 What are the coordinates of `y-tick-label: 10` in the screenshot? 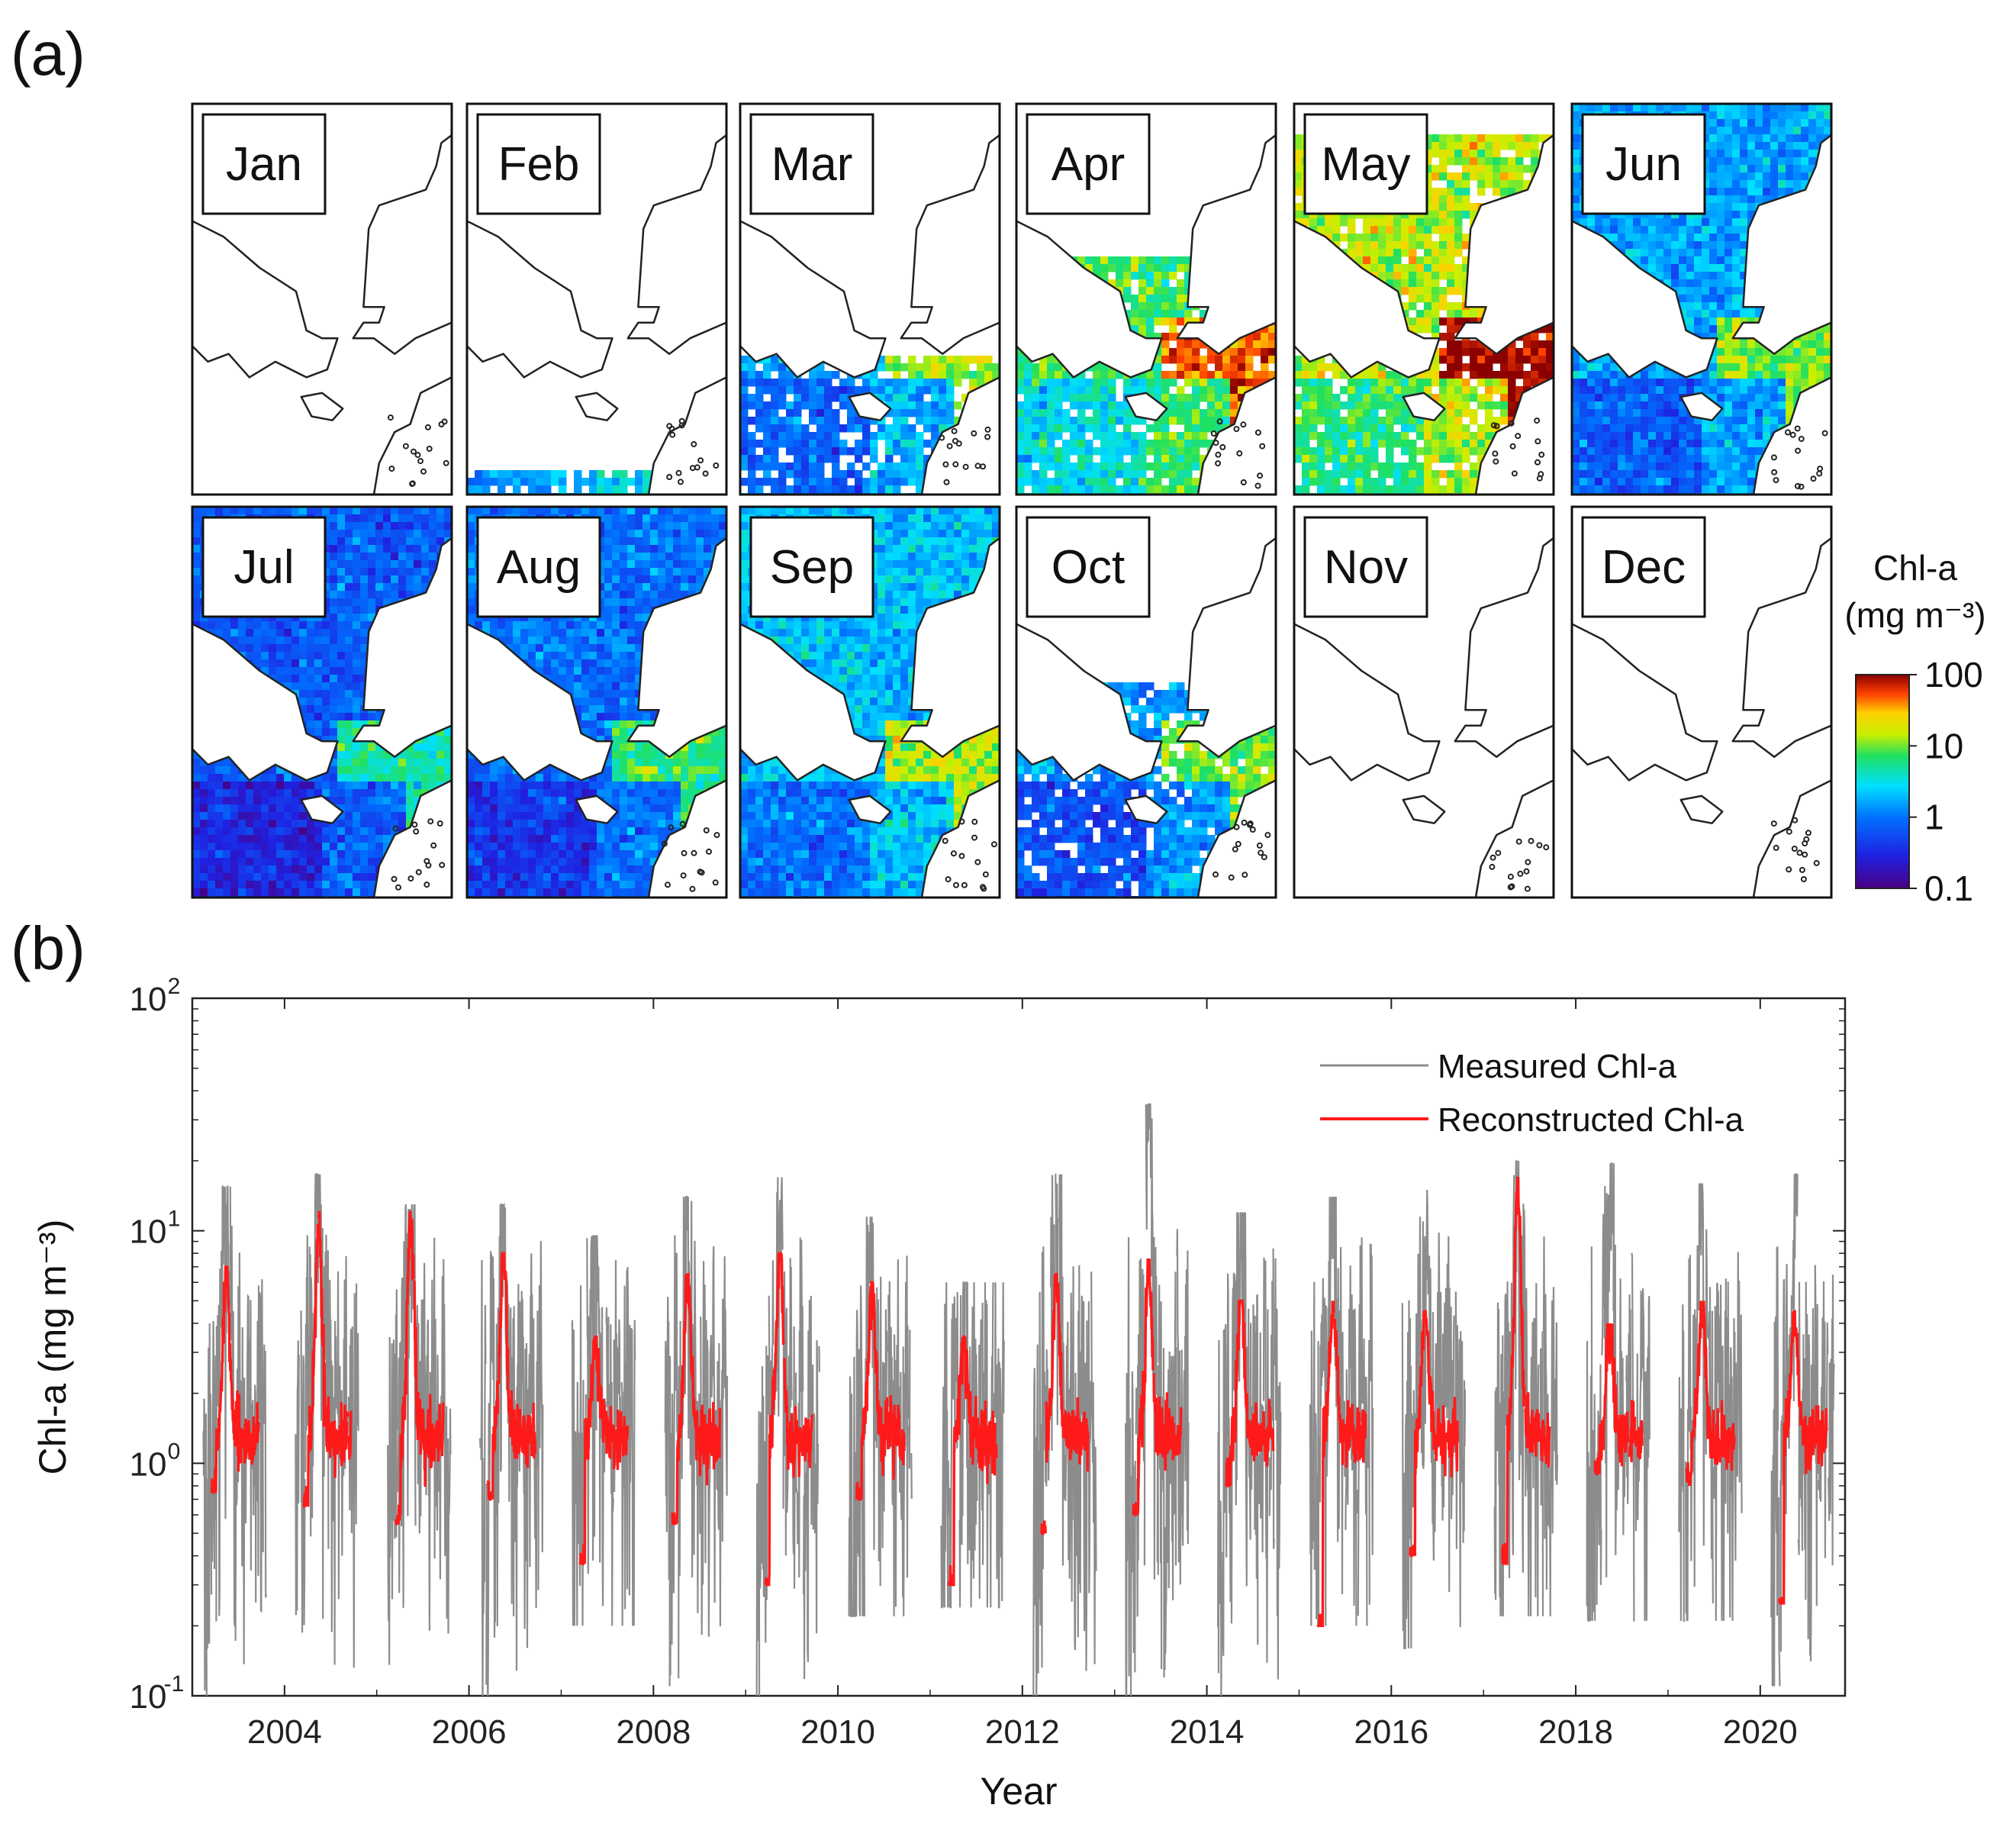 It's located at (148, 1697).